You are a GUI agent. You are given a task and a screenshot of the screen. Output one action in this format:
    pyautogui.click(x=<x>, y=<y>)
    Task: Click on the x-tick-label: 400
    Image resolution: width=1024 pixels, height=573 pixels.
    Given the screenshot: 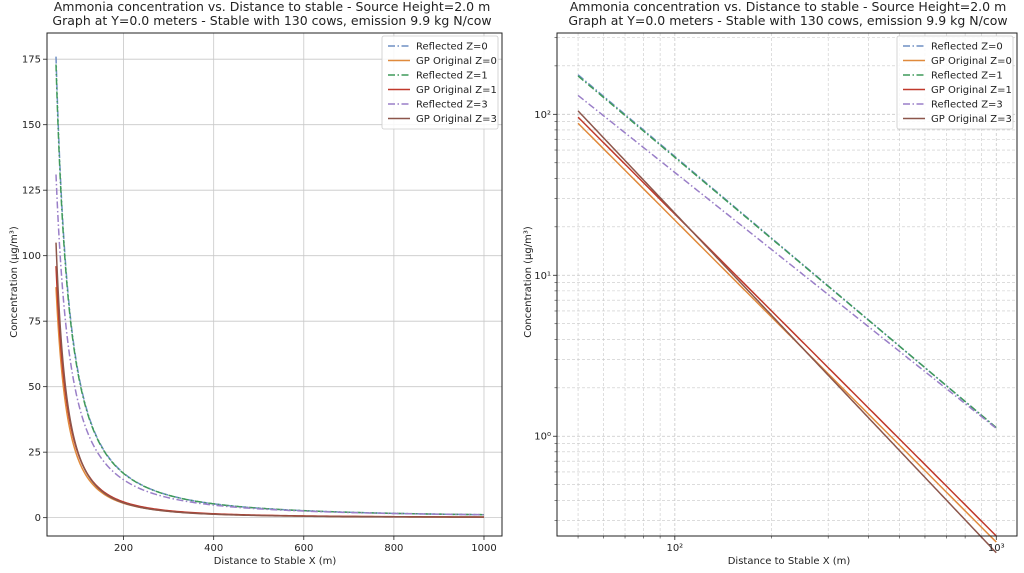 What is the action you would take?
    pyautogui.click(x=213, y=548)
    